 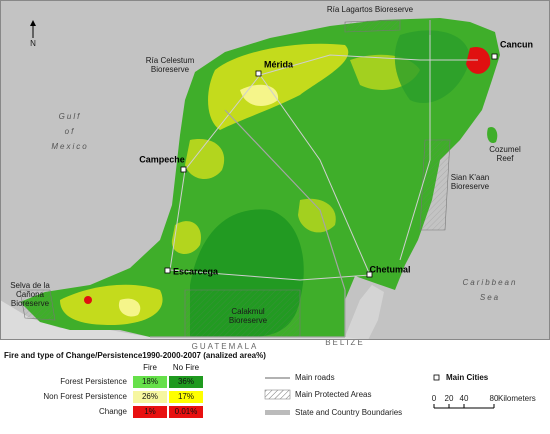 I want to click on legend-row-label: Change, so click(x=113, y=411).